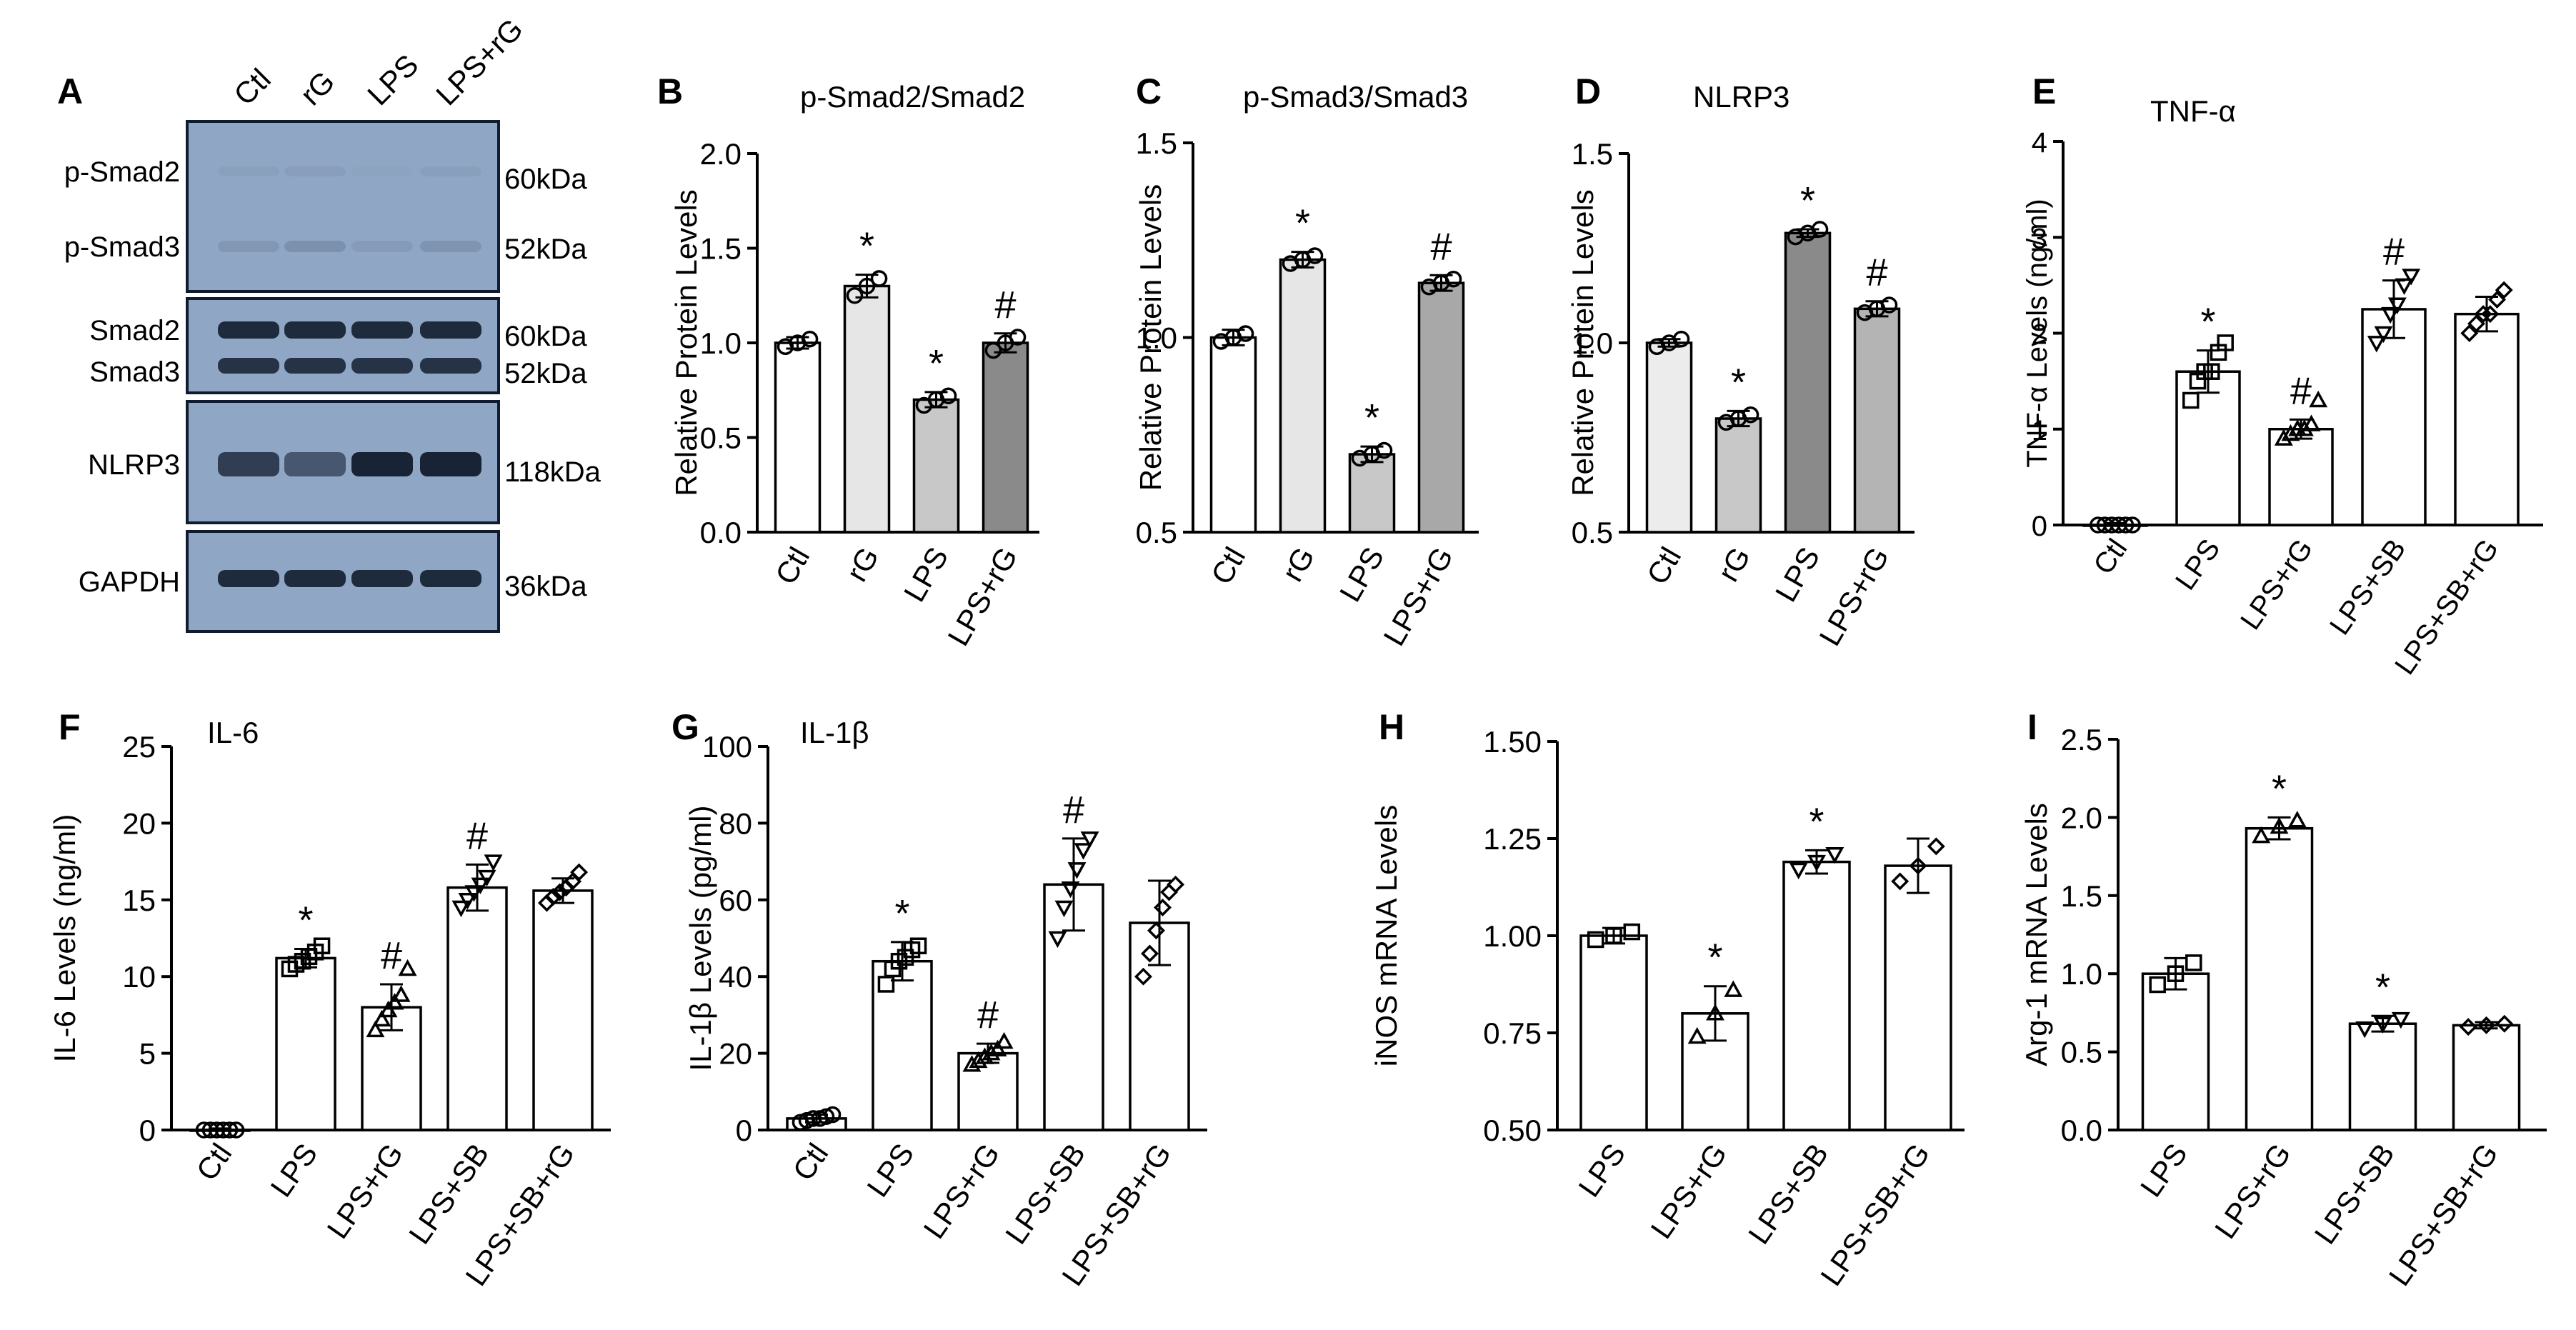 This screenshot has width=2576, height=1330. Describe the element at coordinates (862, 564) in the screenshot. I see `x-tick-label: rG` at that location.